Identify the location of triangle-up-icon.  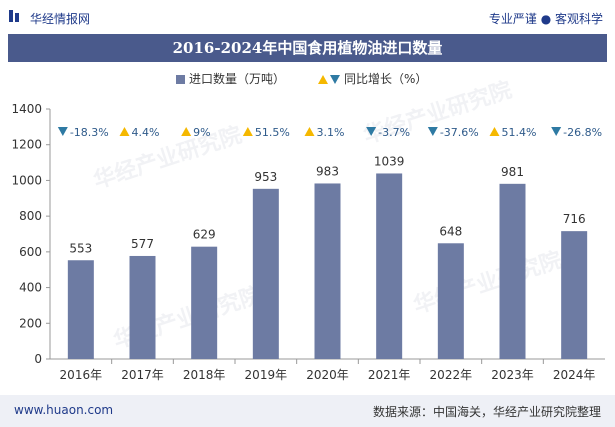
(323, 79).